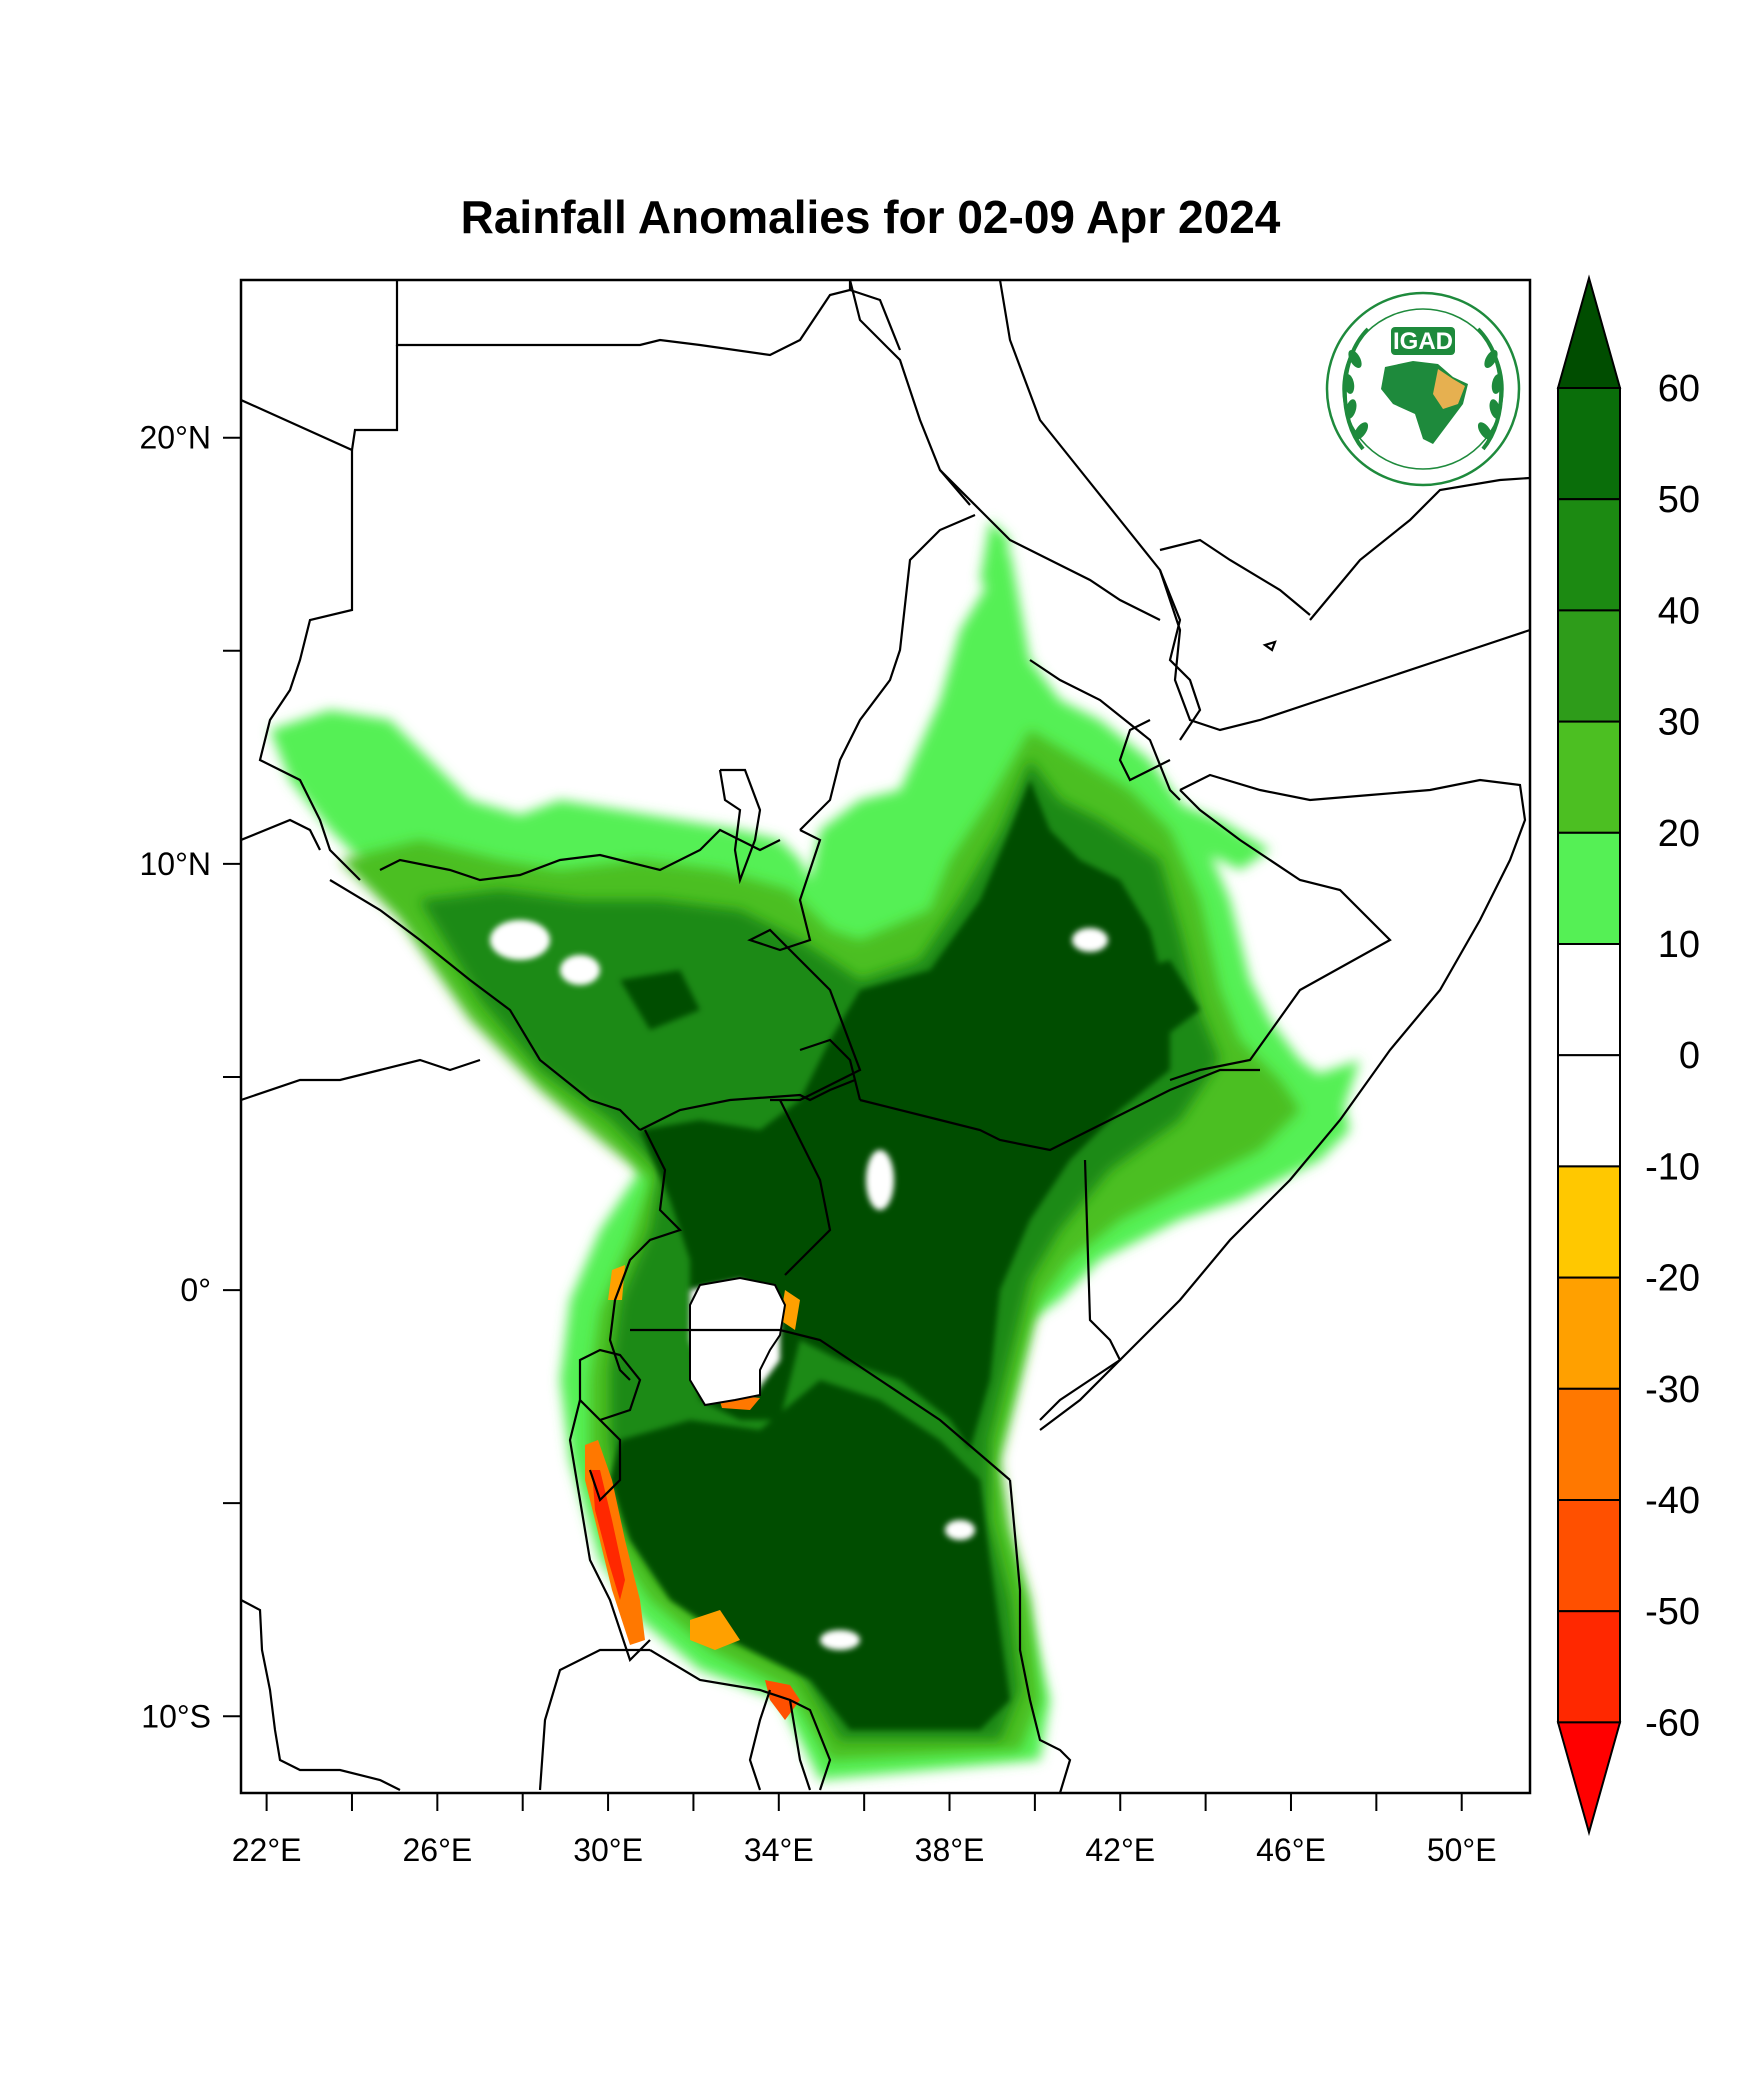 The width and height of the screenshot is (1741, 2090). What do you see at coordinates (267, 1850) in the screenshot?
I see `lon-tick-label: 22°E` at bounding box center [267, 1850].